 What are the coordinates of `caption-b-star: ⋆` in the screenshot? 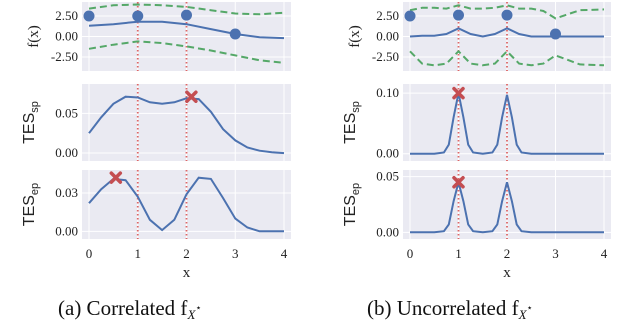 It's located at (529, 308).